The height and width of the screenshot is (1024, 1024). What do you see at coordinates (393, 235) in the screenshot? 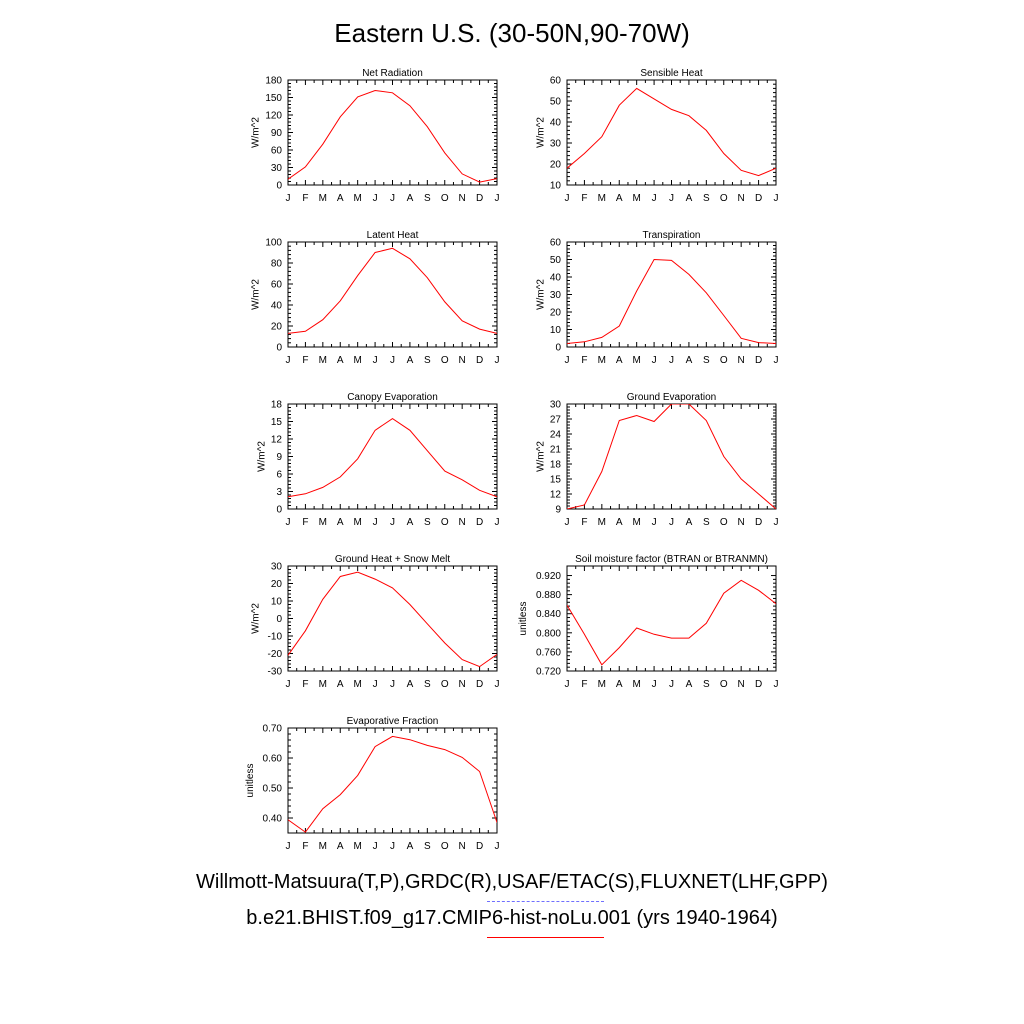
I see `panel-title: Latent Heat` at bounding box center [393, 235].